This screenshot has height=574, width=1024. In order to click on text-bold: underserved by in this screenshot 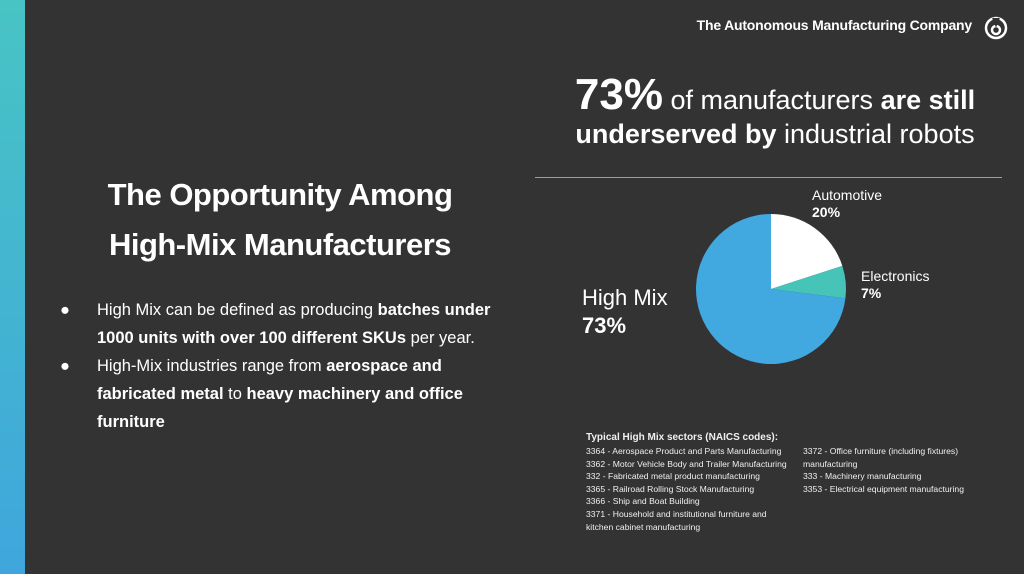, I will do `click(676, 134)`.